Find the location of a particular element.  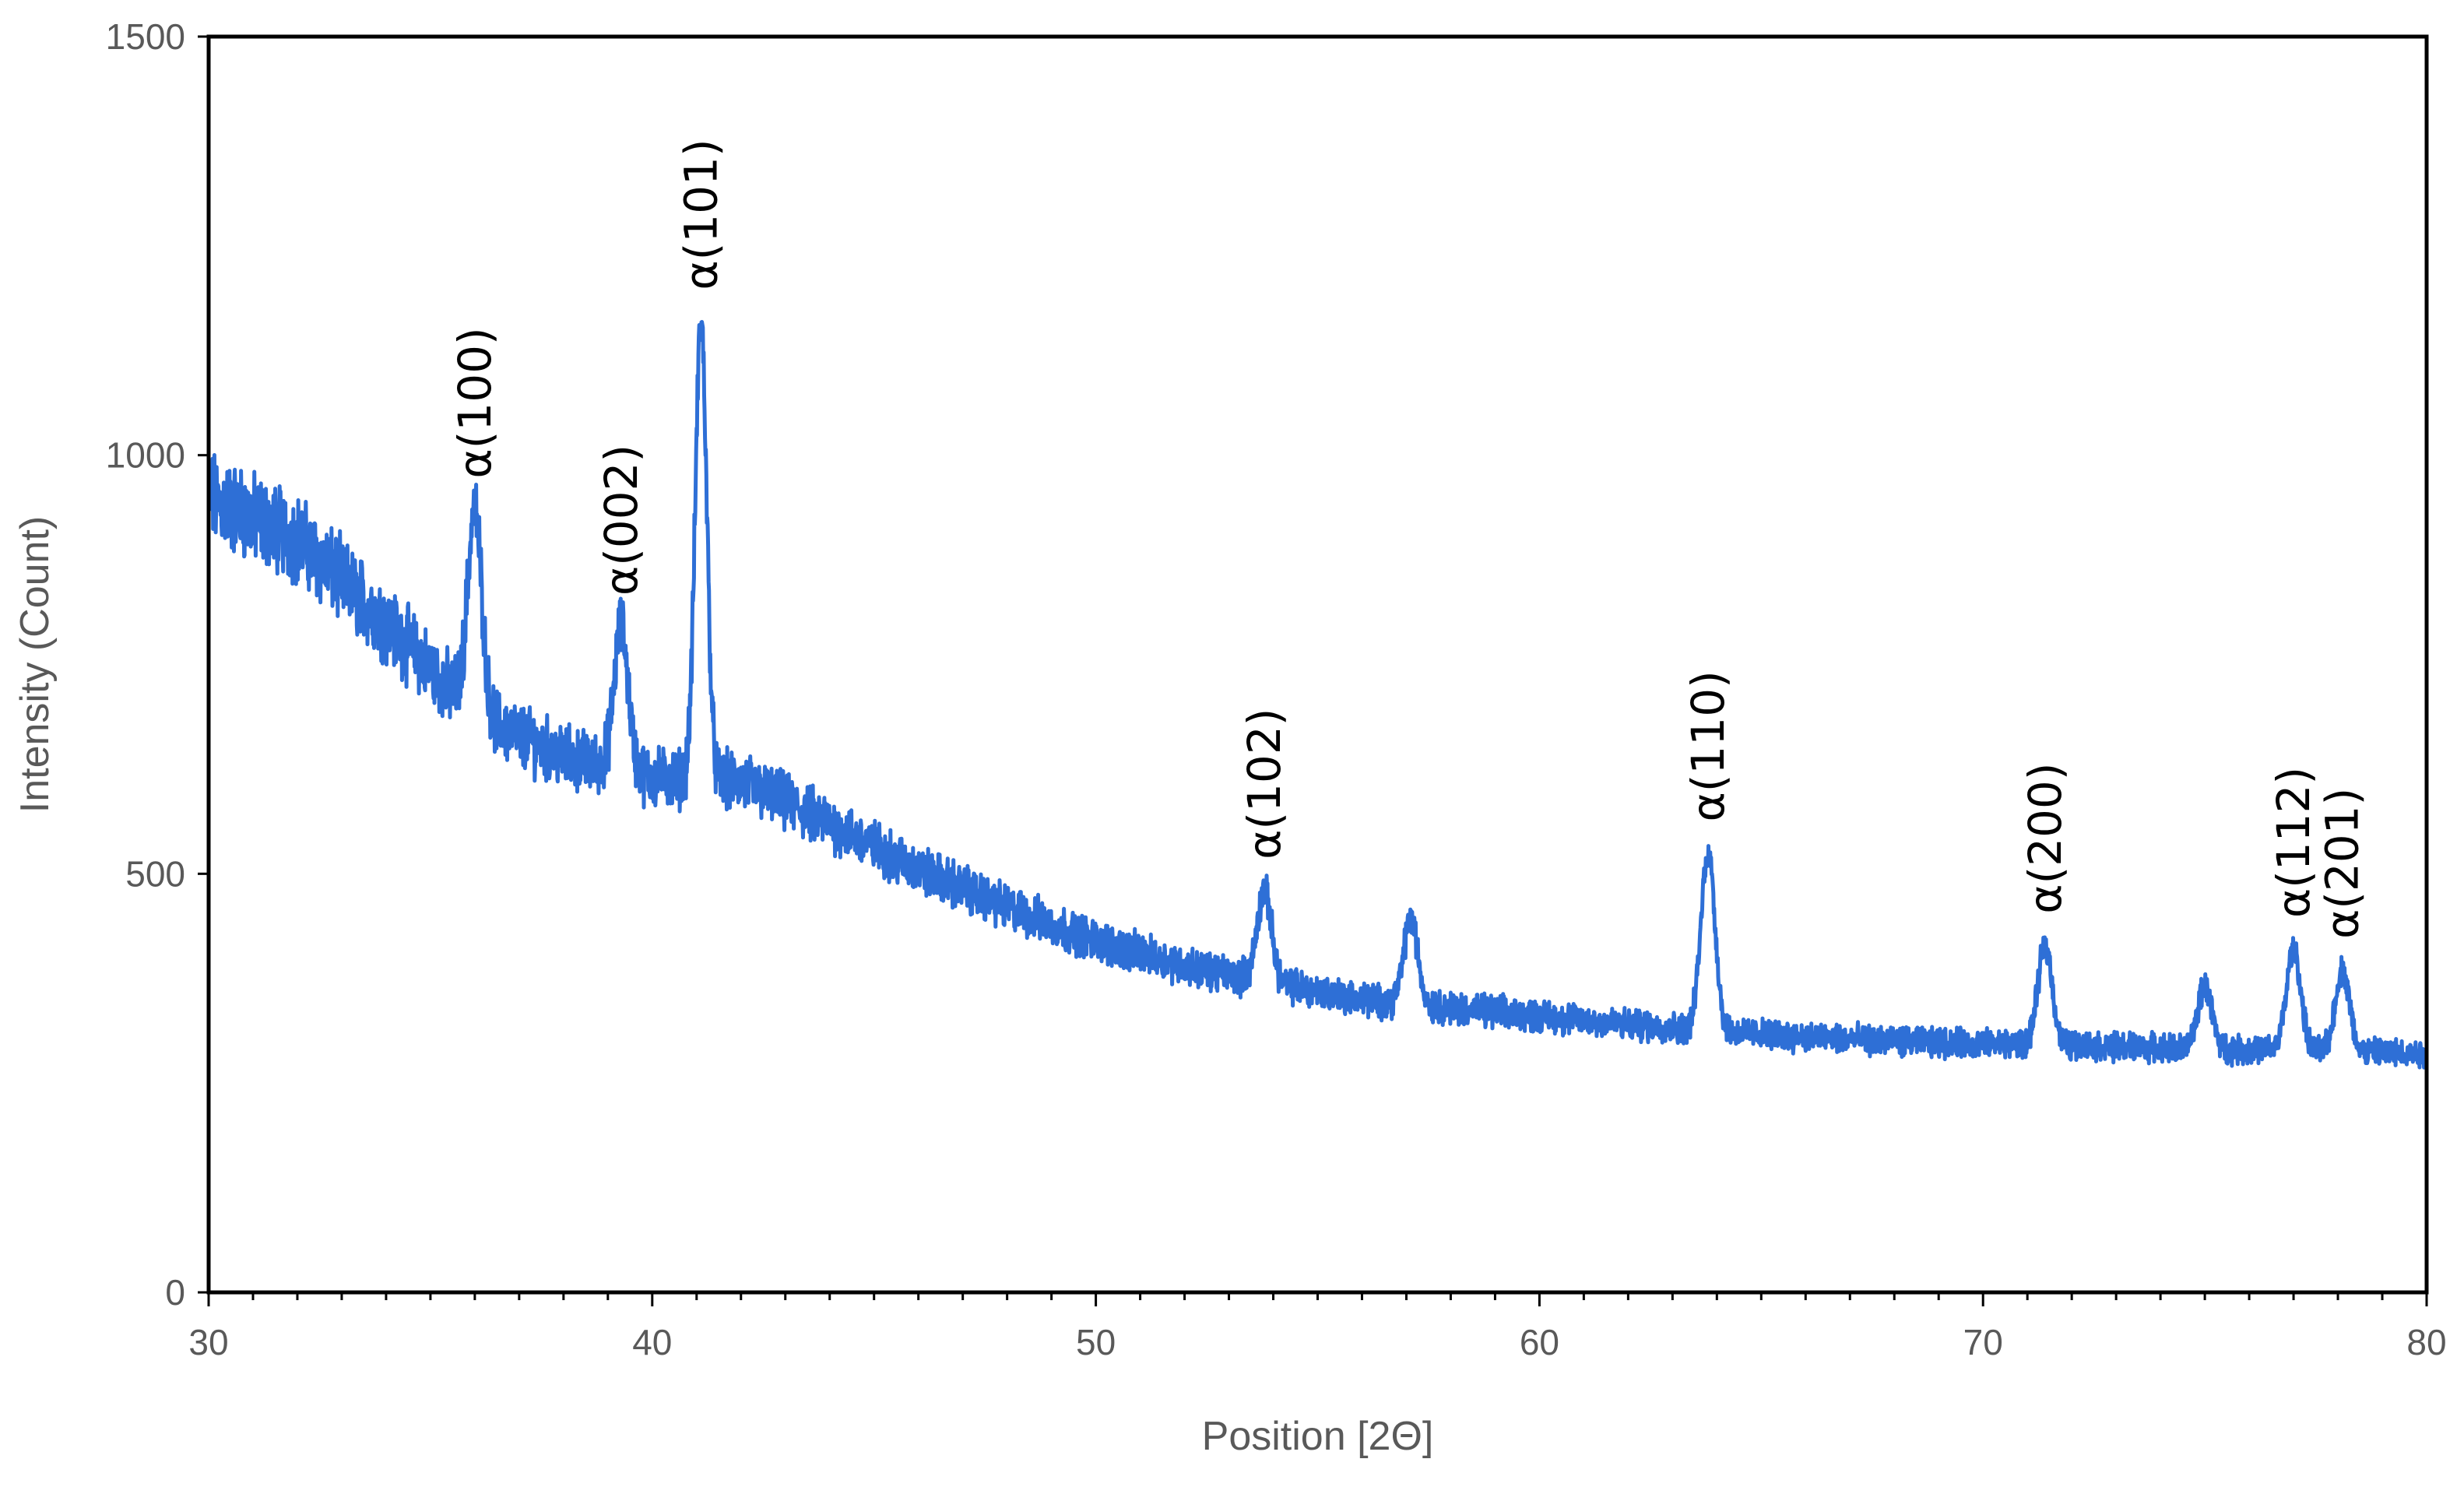

peak-label: α(002) is located at coordinates (621, 520).